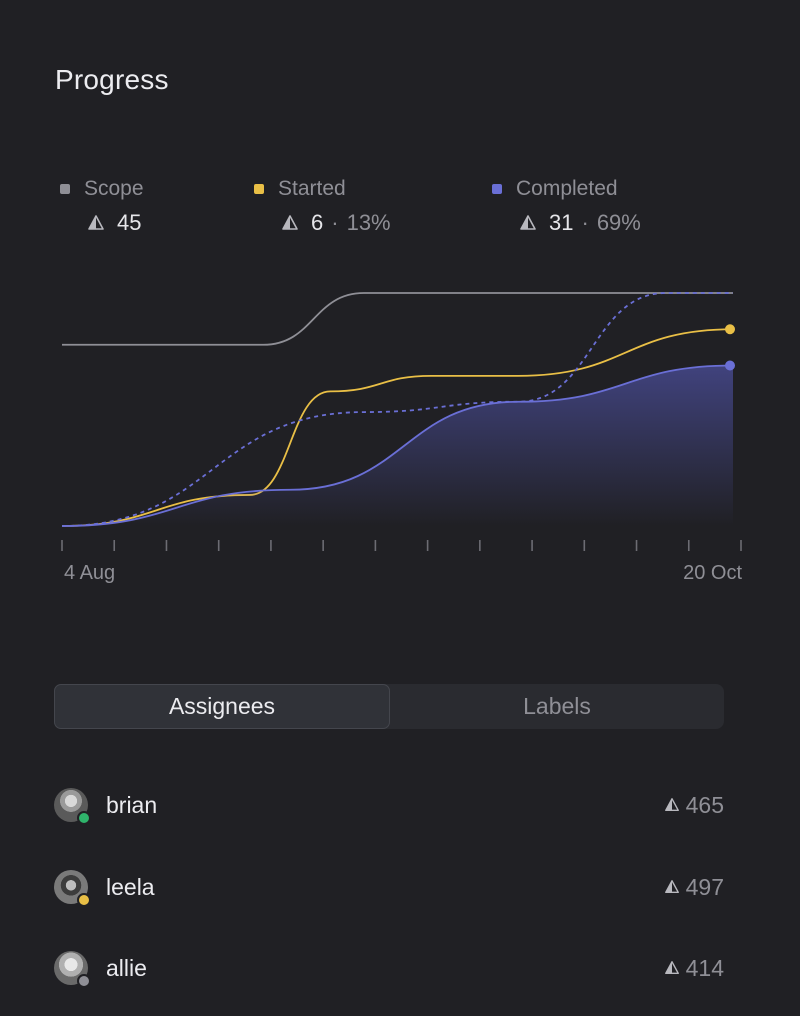  What do you see at coordinates (397, 319) in the screenshot?
I see `scope-line` at bounding box center [397, 319].